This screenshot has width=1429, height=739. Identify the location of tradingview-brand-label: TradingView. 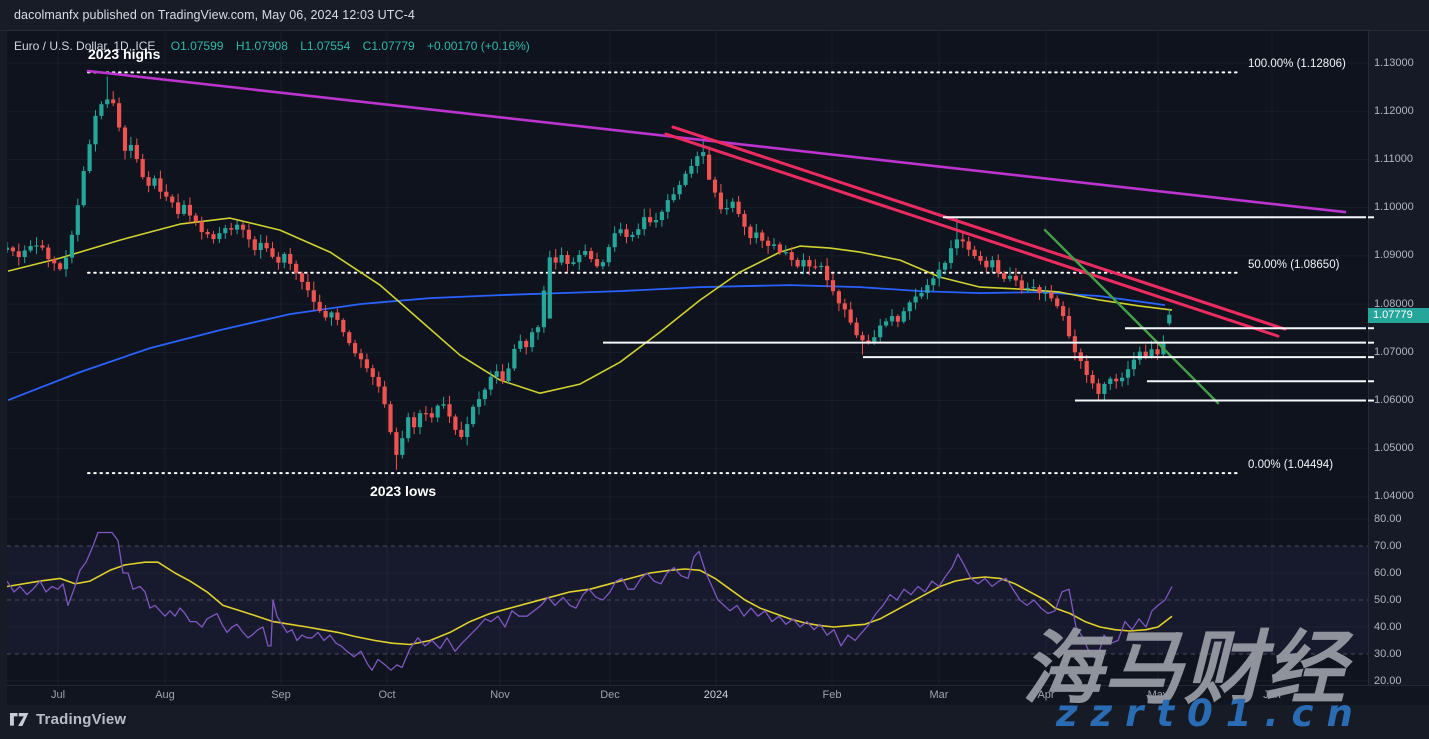
(81, 719).